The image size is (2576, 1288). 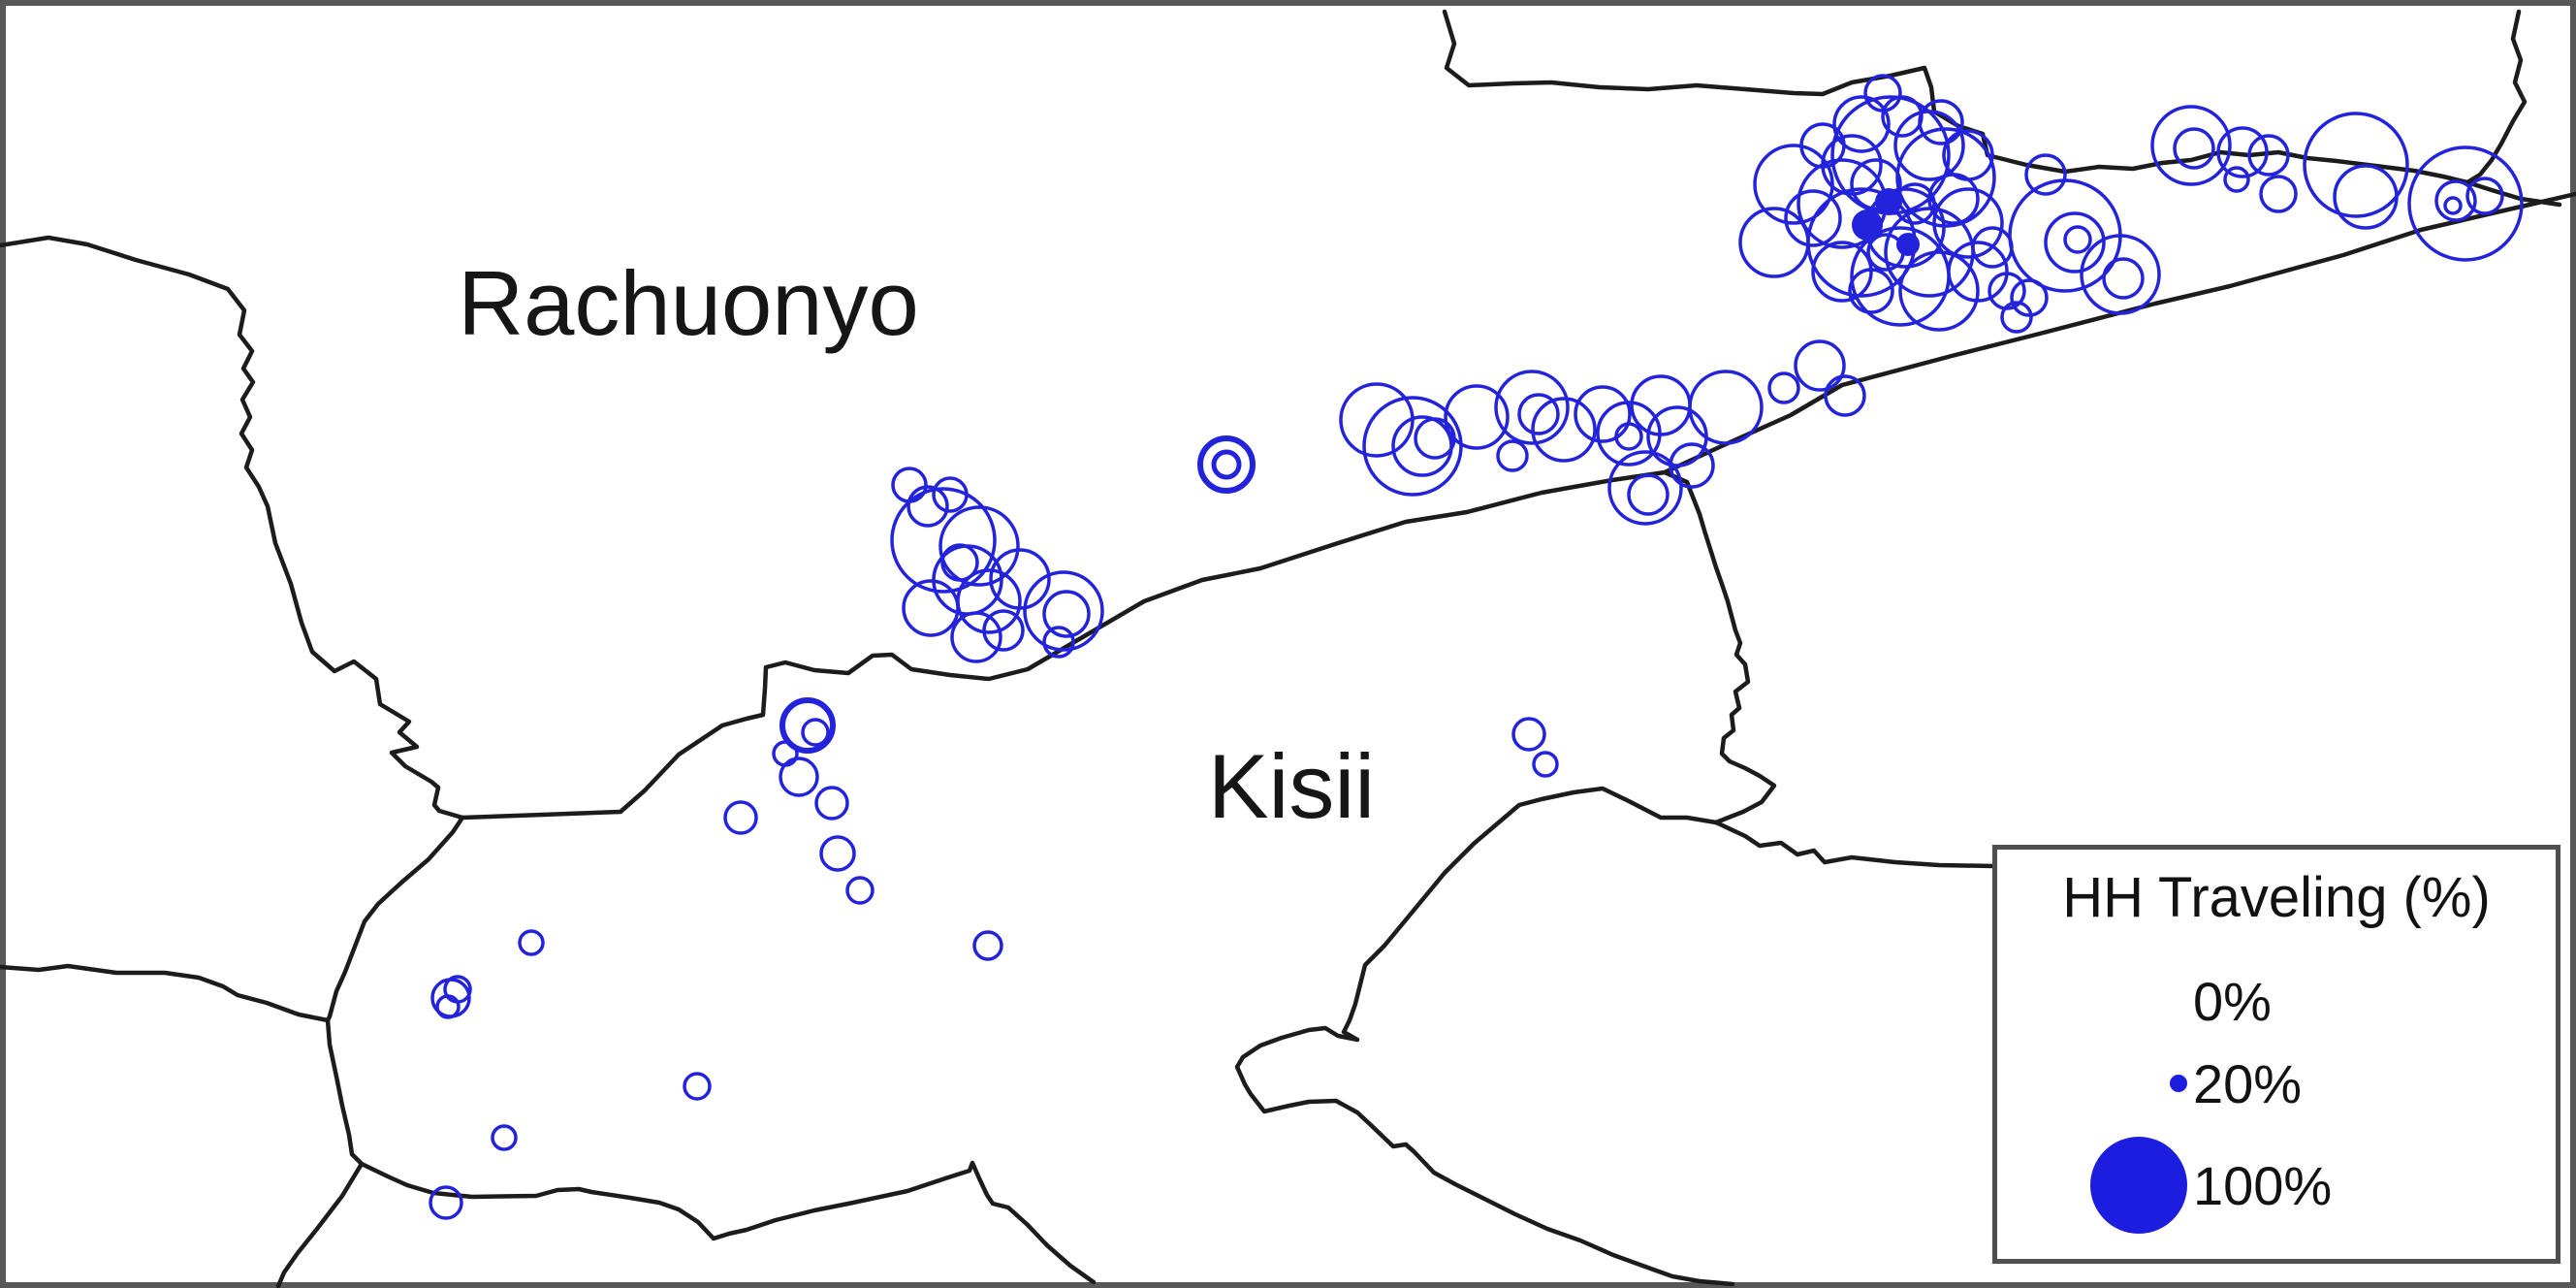 I want to click on legend-title: HH Traveling (%), so click(x=2276, y=897).